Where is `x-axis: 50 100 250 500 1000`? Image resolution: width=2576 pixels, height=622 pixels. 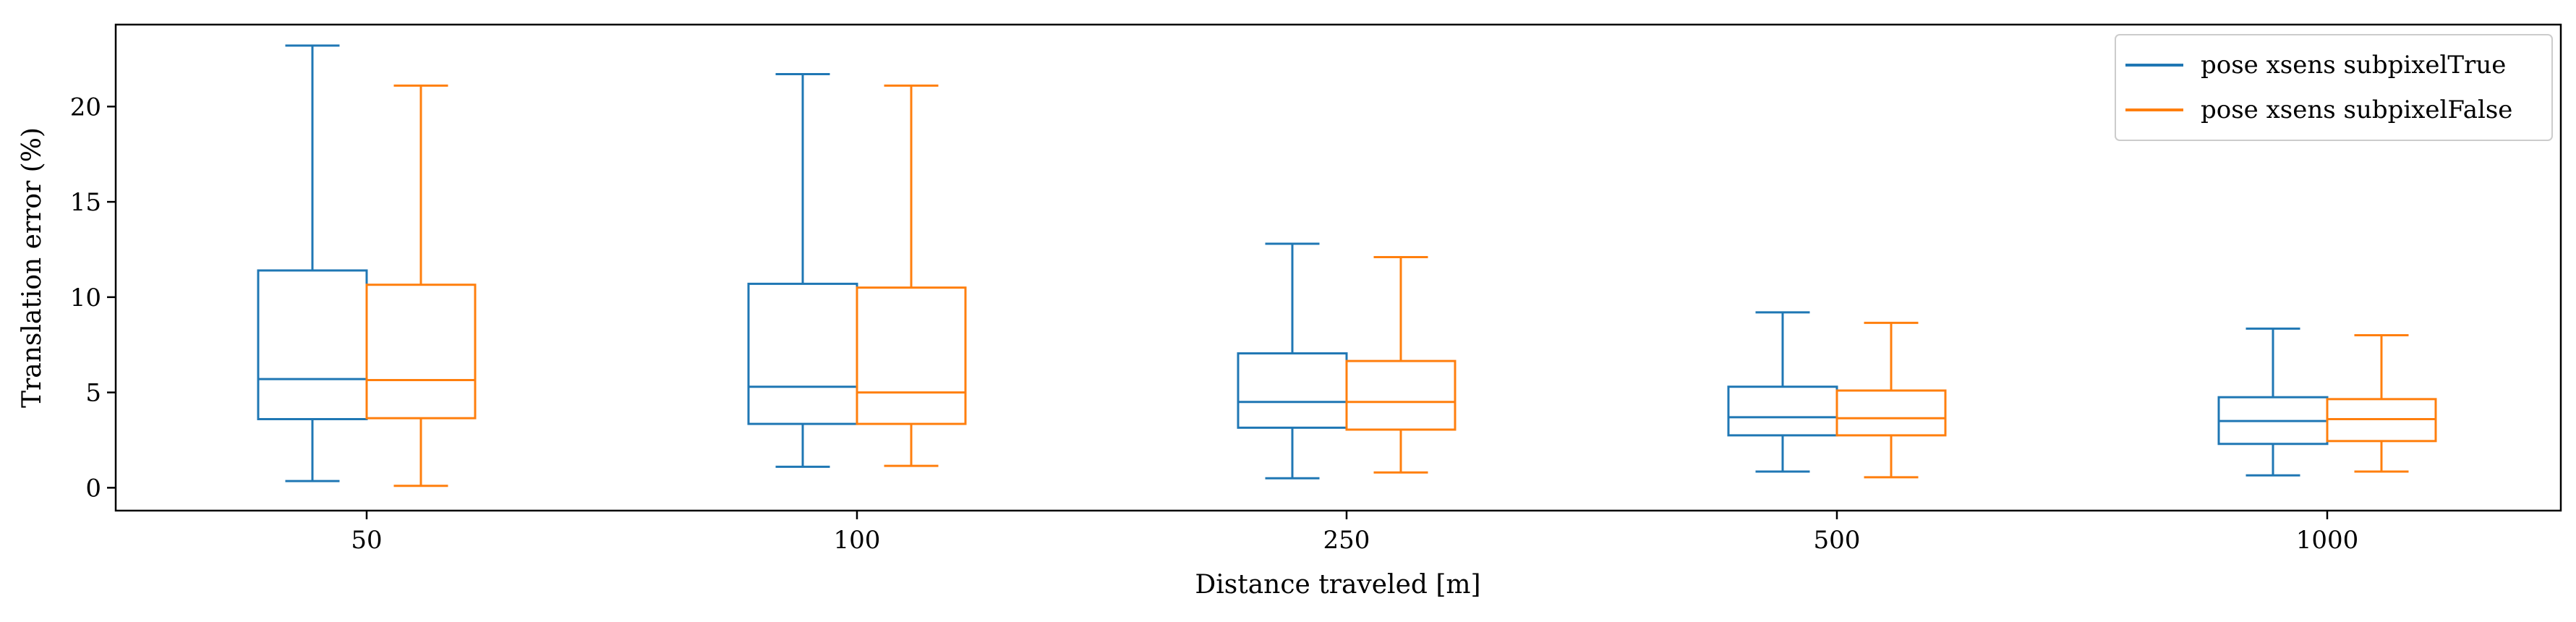
x-axis: 50 100 250 500 1000 is located at coordinates (1354, 533).